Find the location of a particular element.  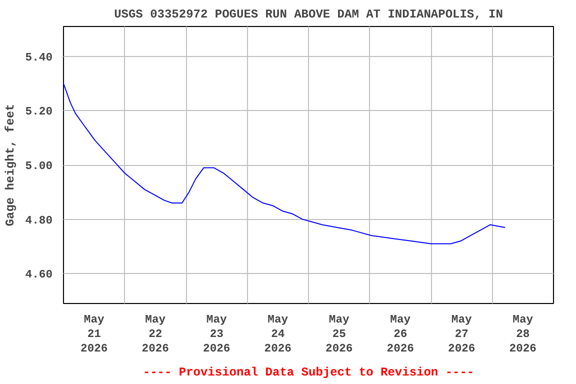

x-tick-label: May 26 2026 is located at coordinates (400, 335).